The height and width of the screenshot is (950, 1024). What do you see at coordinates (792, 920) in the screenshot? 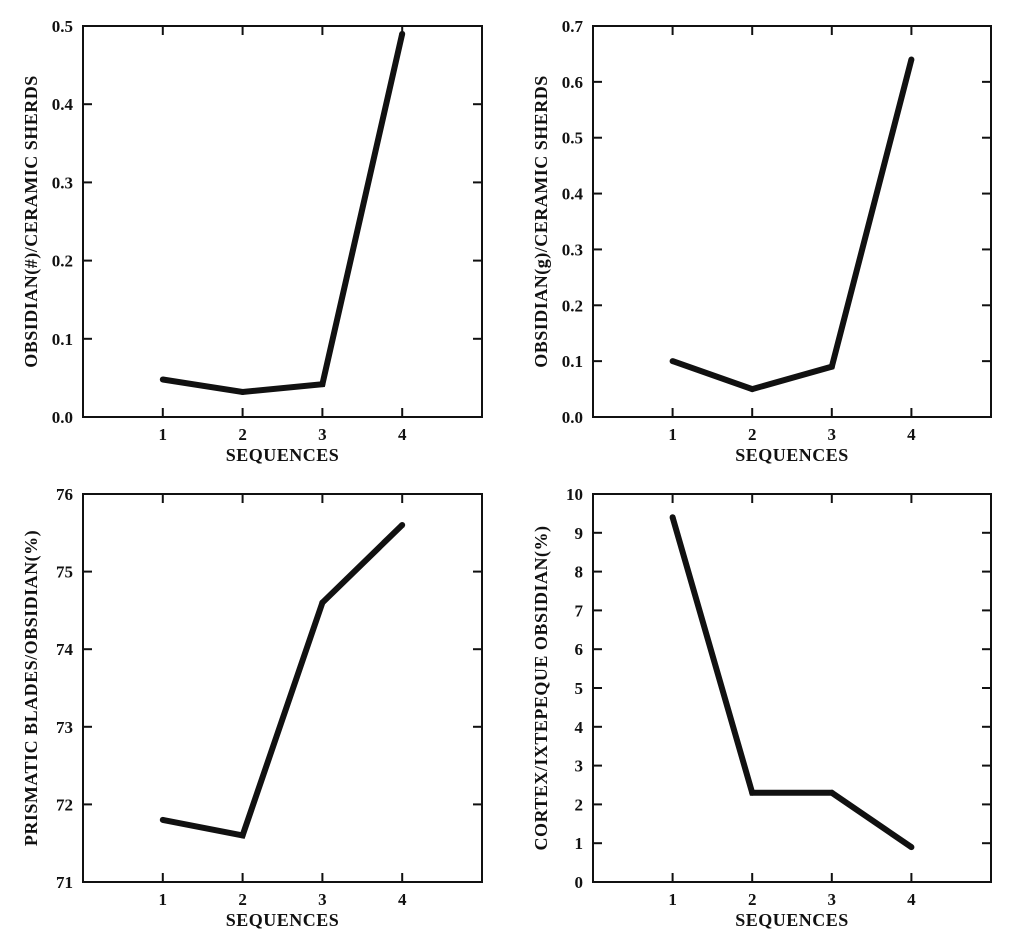
I see `chart-4-xaxis-title: SEQUENCES` at bounding box center [792, 920].